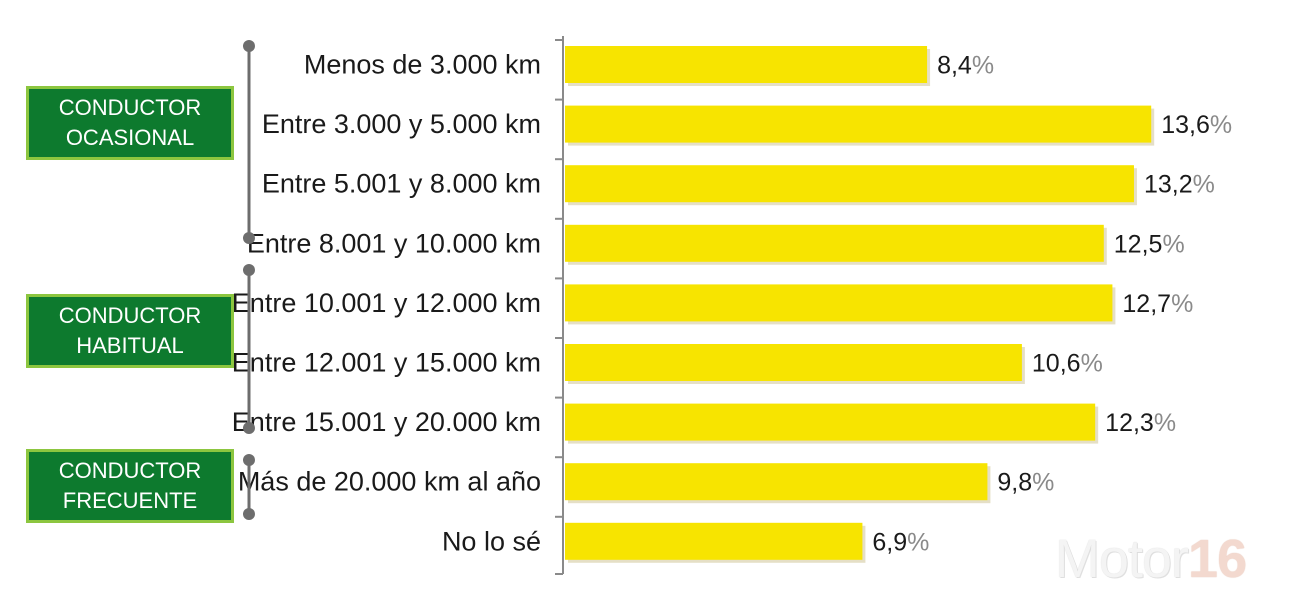 This screenshot has width=1300, height=606. I want to click on data-label: 13,6%, so click(1196, 125).